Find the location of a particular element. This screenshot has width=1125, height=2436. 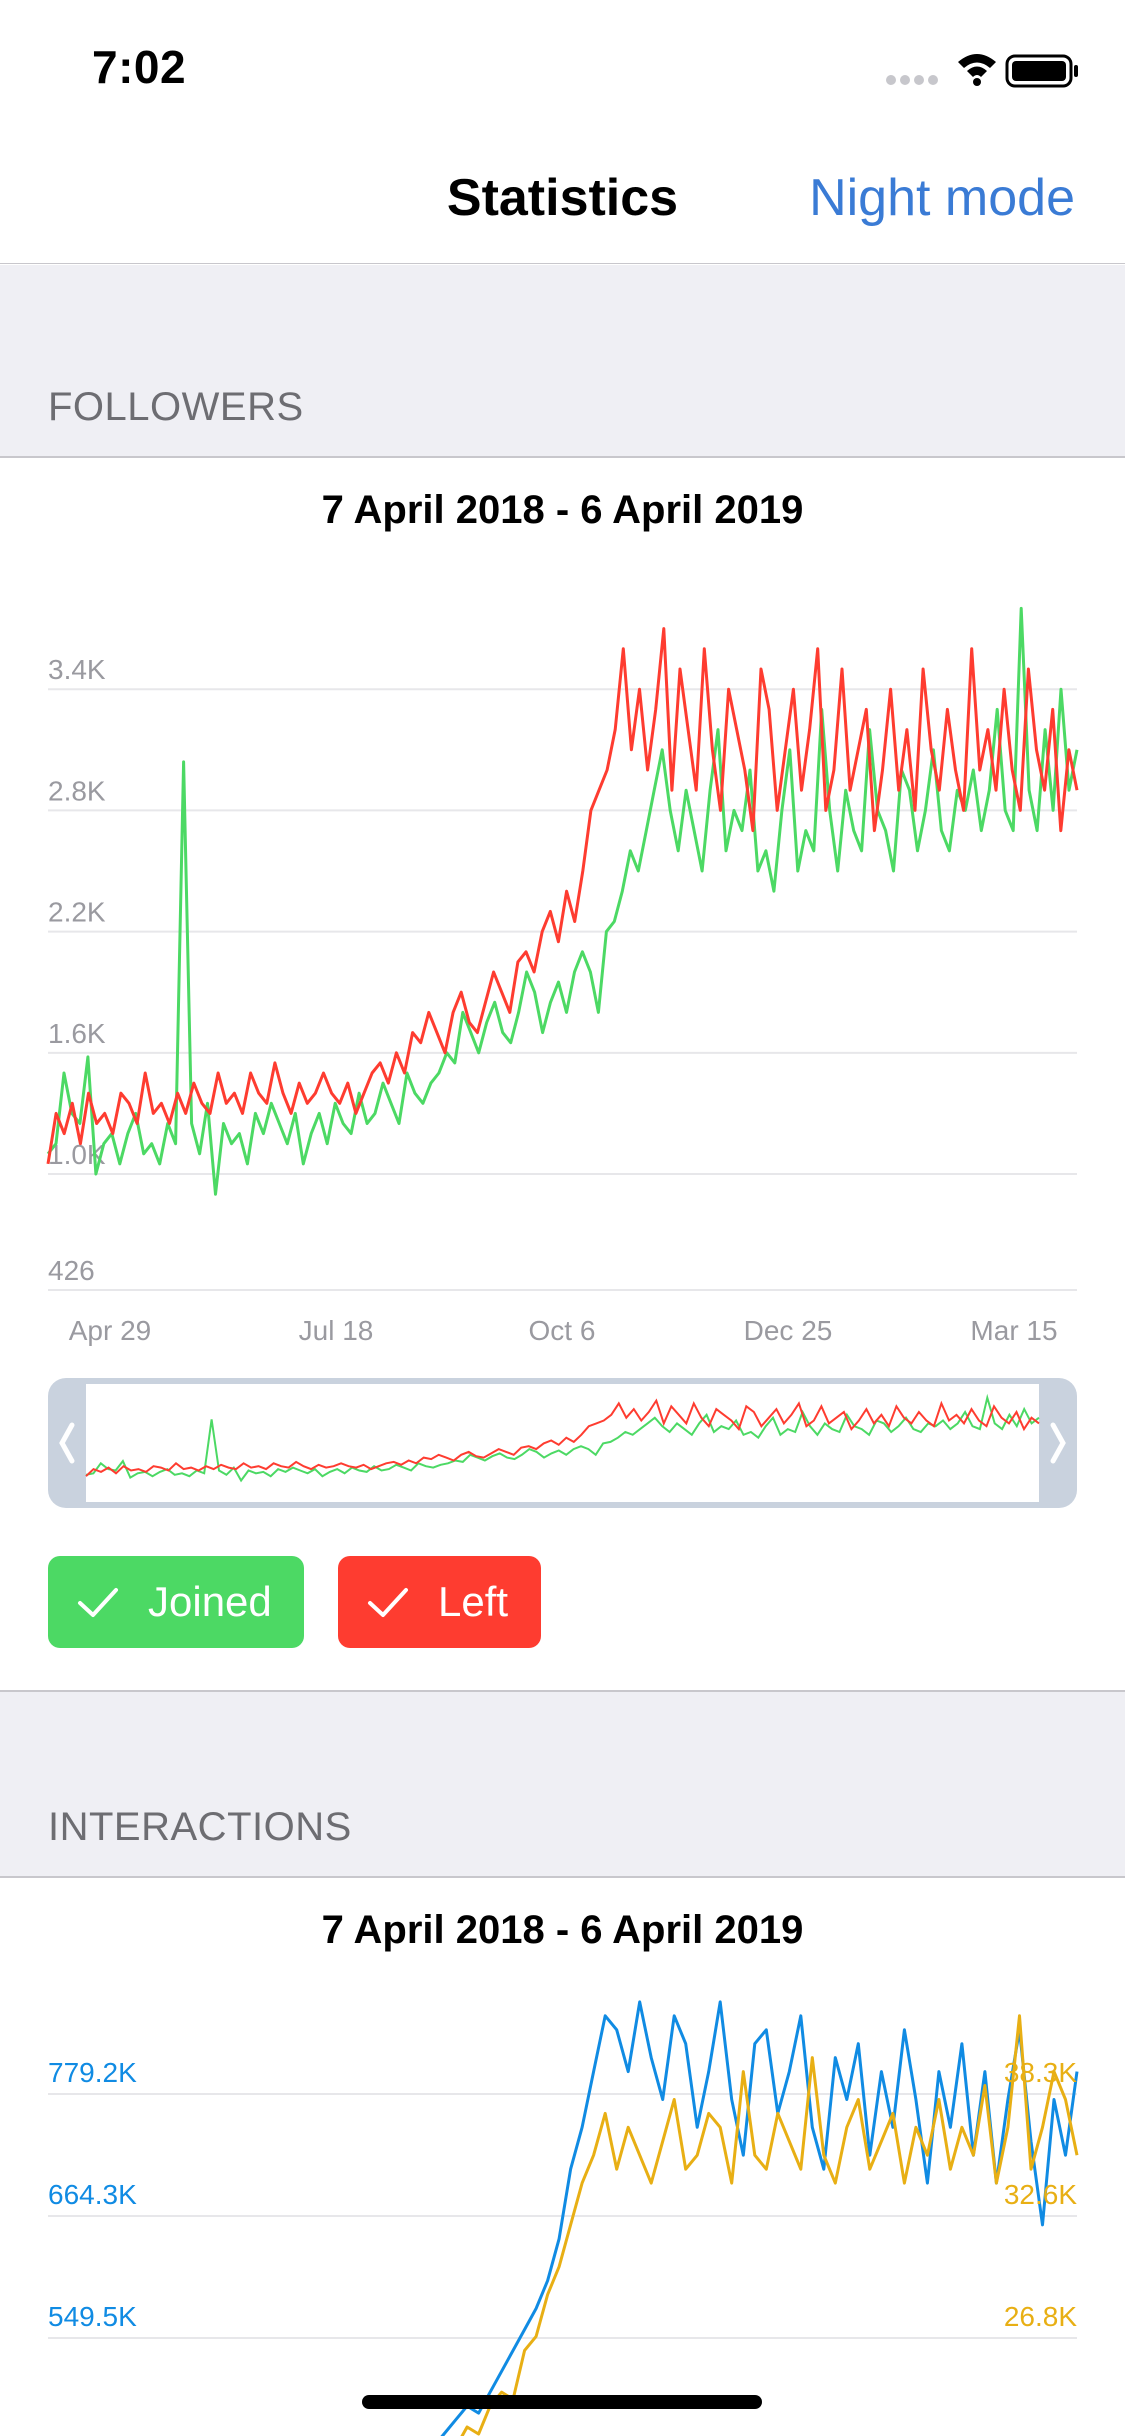

range-window is located at coordinates (562, 1443).